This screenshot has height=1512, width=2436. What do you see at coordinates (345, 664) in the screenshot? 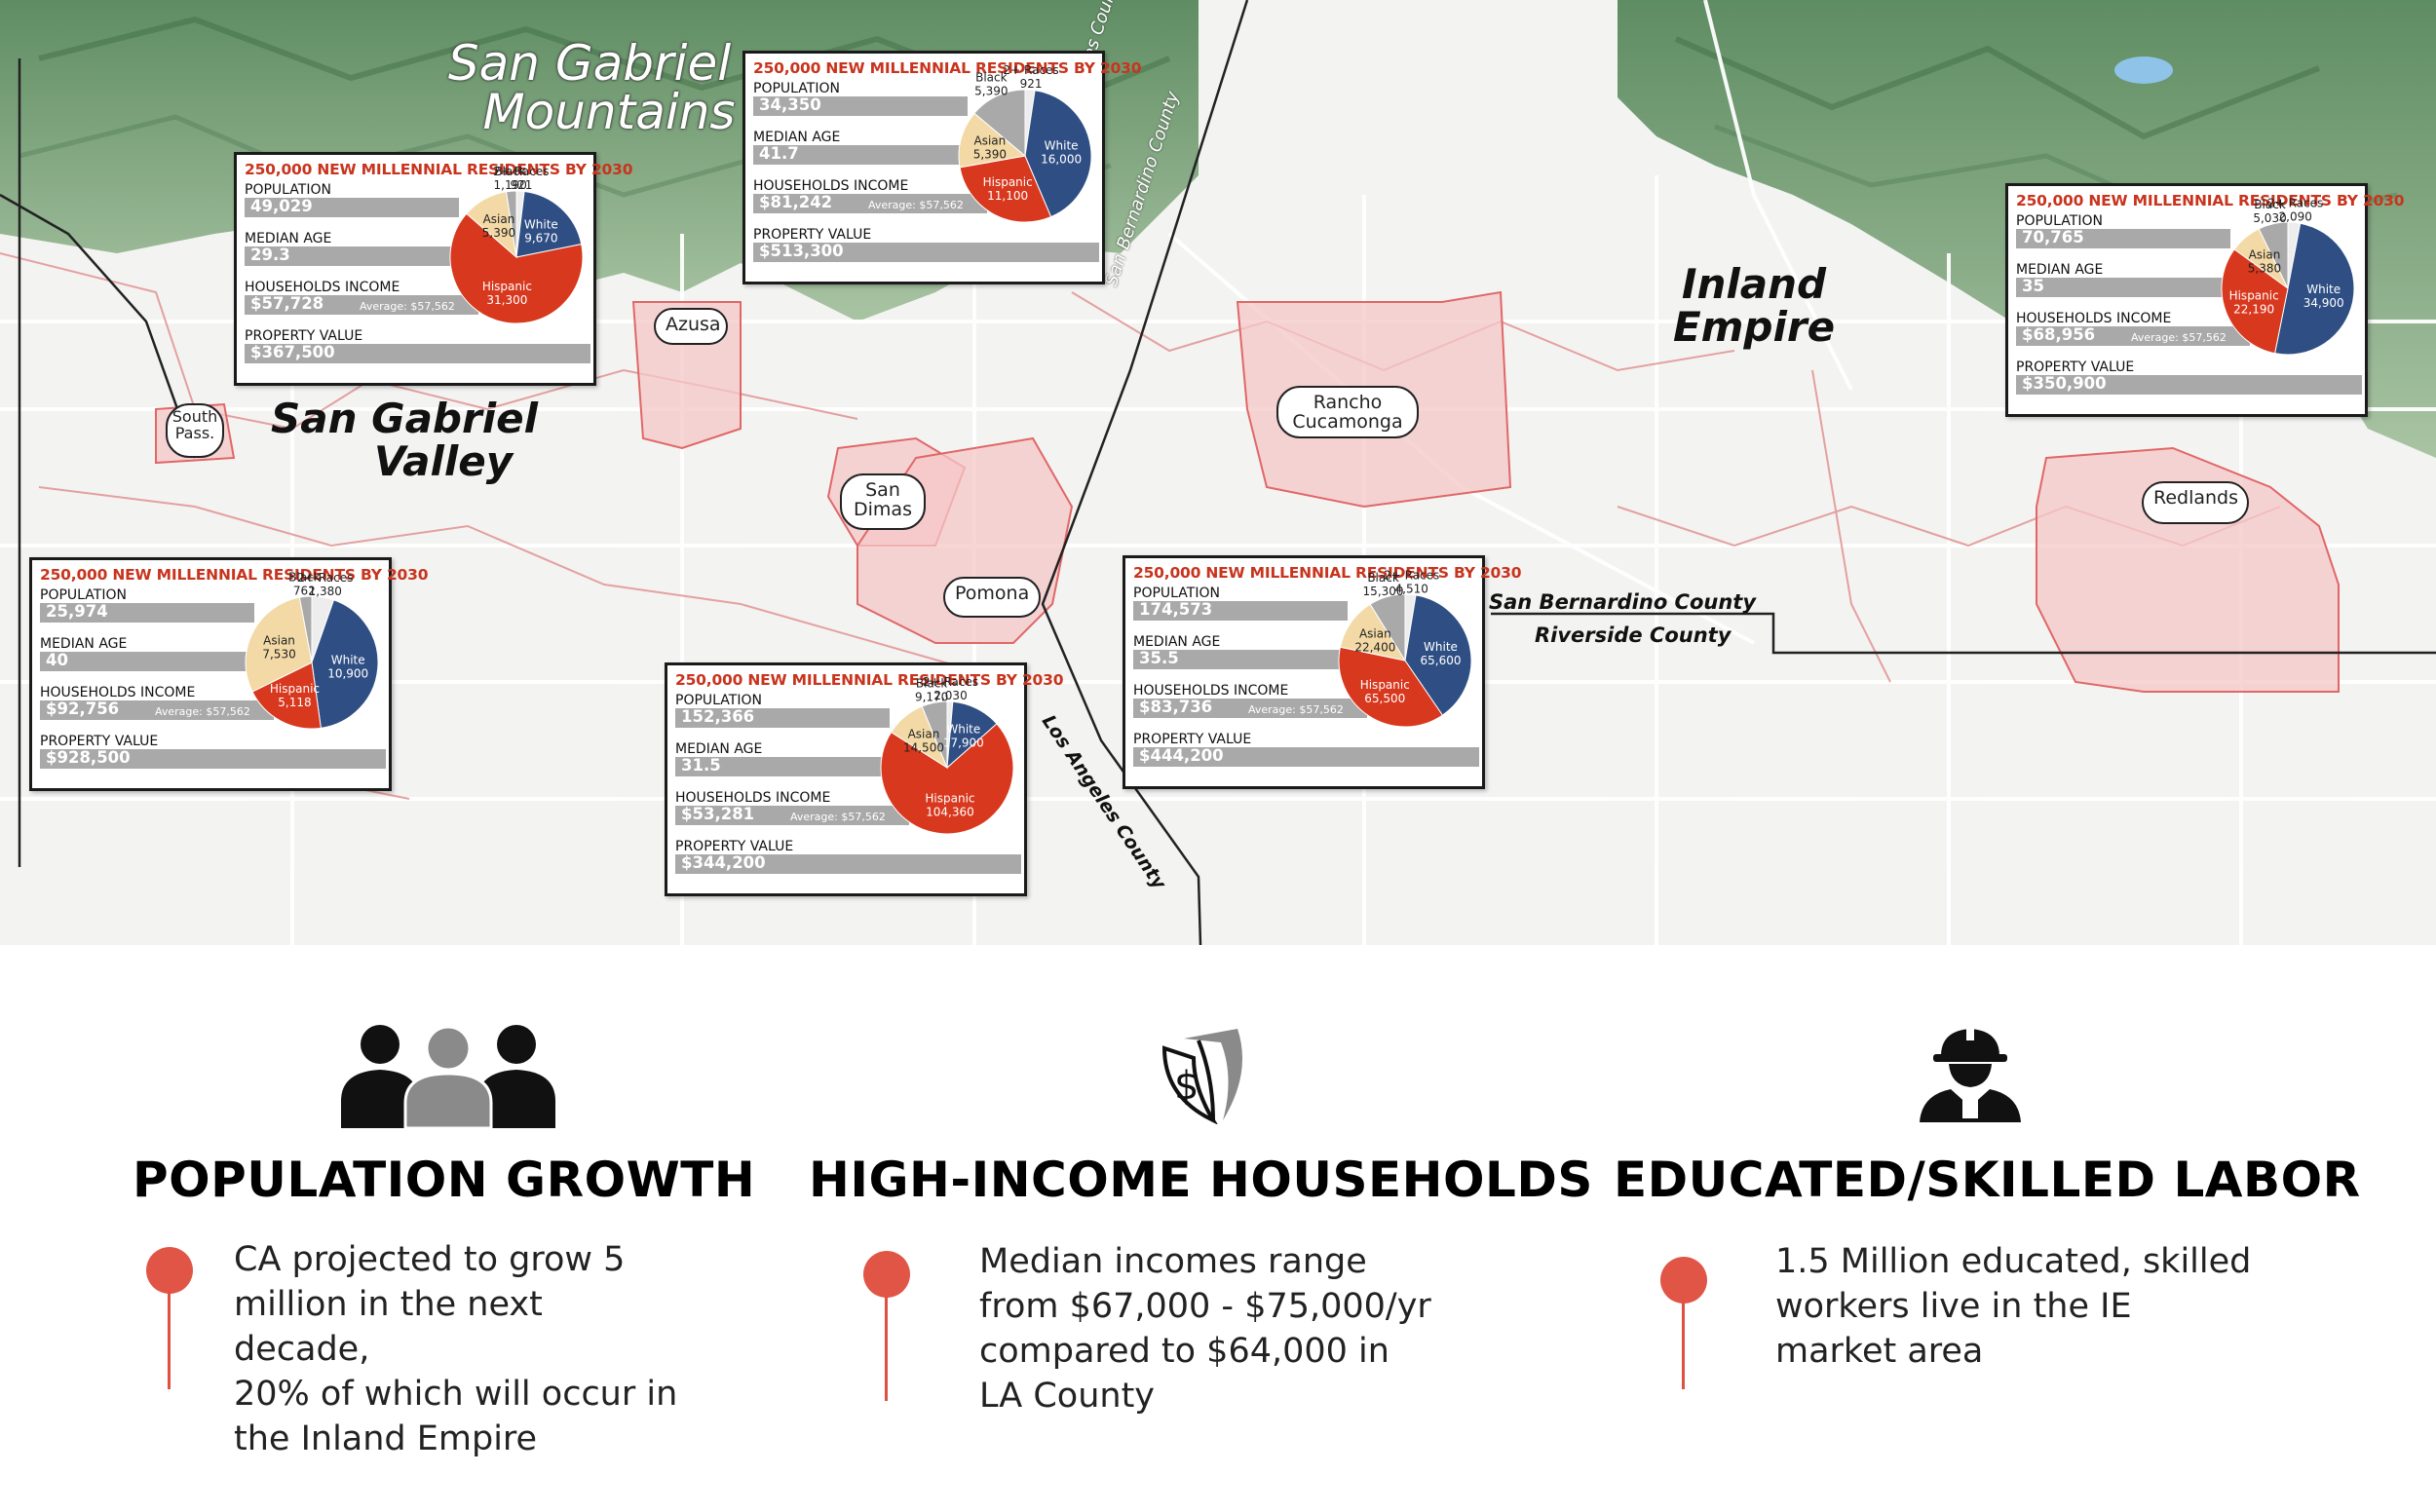
I see `pie-slice-white` at bounding box center [345, 664].